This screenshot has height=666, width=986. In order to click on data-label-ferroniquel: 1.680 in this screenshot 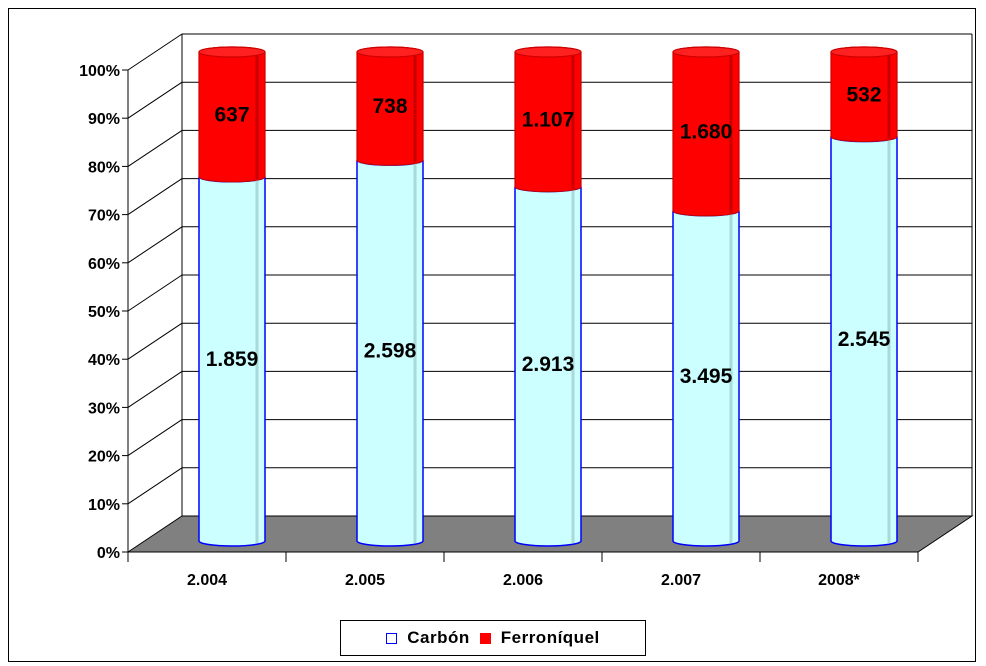, I will do `click(706, 131)`.